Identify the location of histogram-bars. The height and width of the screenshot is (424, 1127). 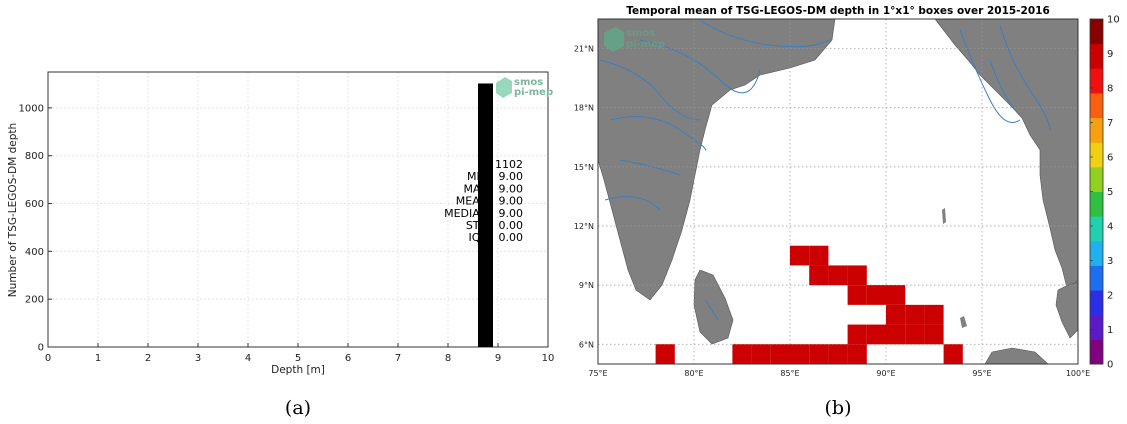
(485, 215).